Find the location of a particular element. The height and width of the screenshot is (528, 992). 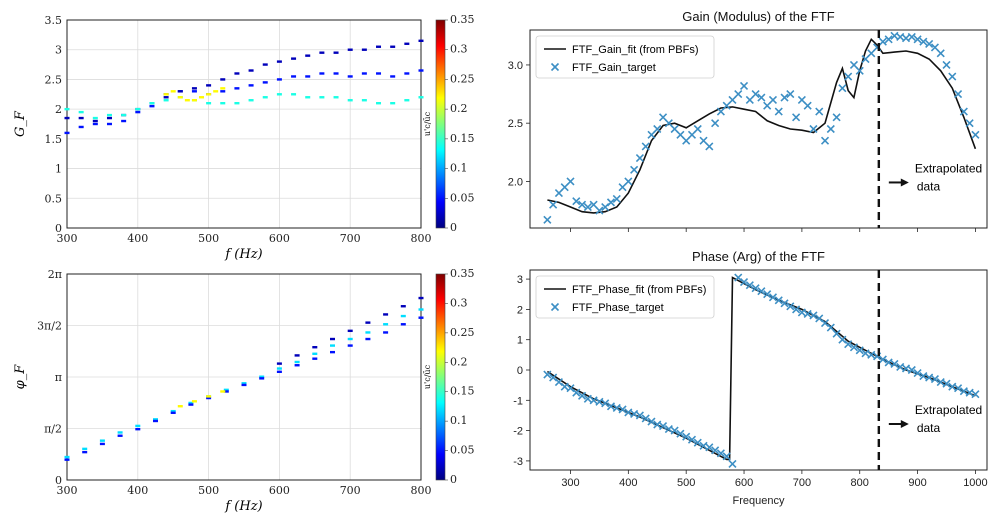

x-tick-label: 900 is located at coordinates (917, 483).